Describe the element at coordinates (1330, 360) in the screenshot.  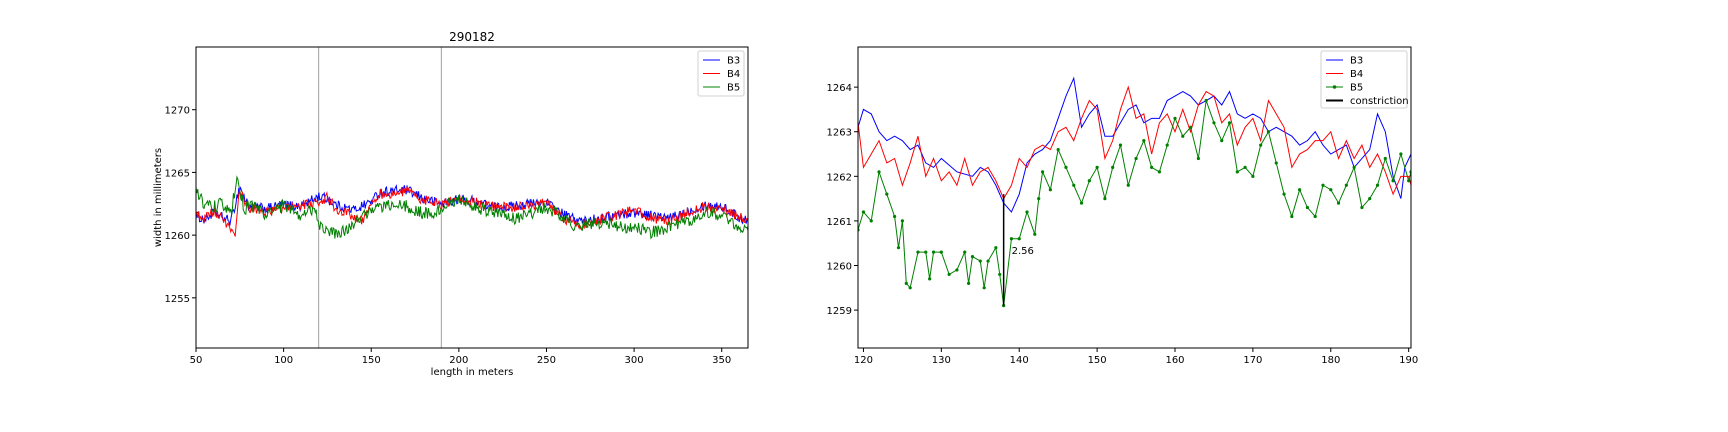
I see `x-tick-label: 180` at that location.